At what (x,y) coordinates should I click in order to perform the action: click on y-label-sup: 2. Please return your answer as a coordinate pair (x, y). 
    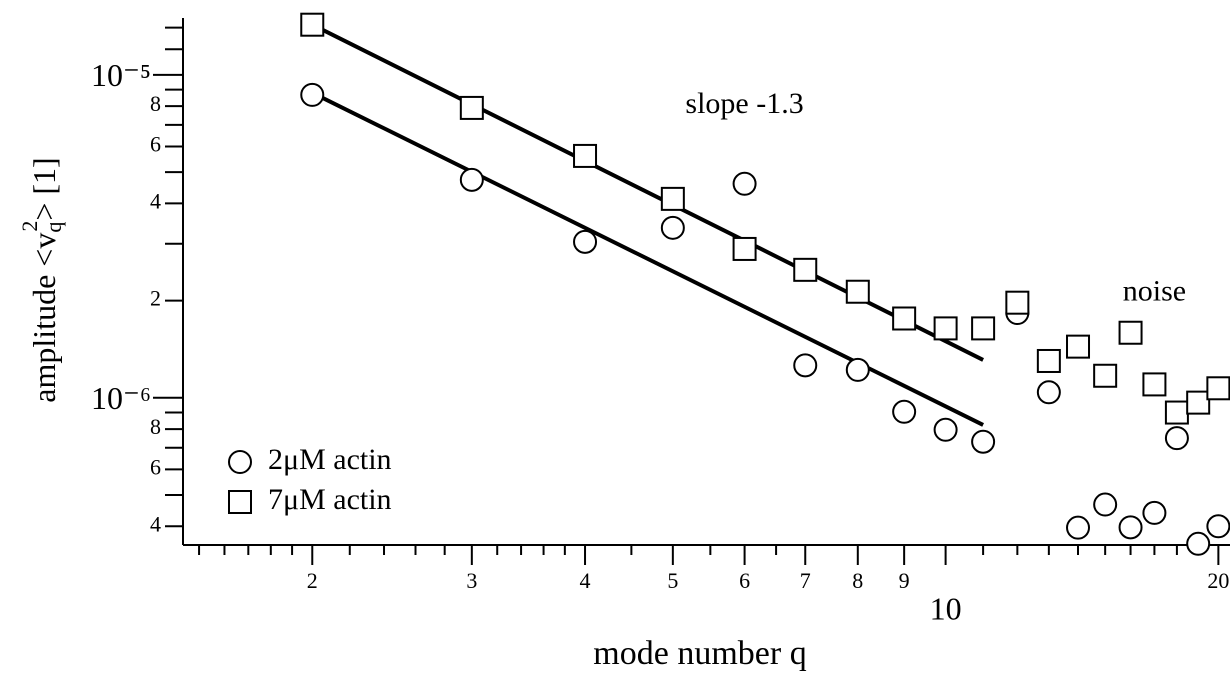
    Looking at the image, I should click on (29, 226).